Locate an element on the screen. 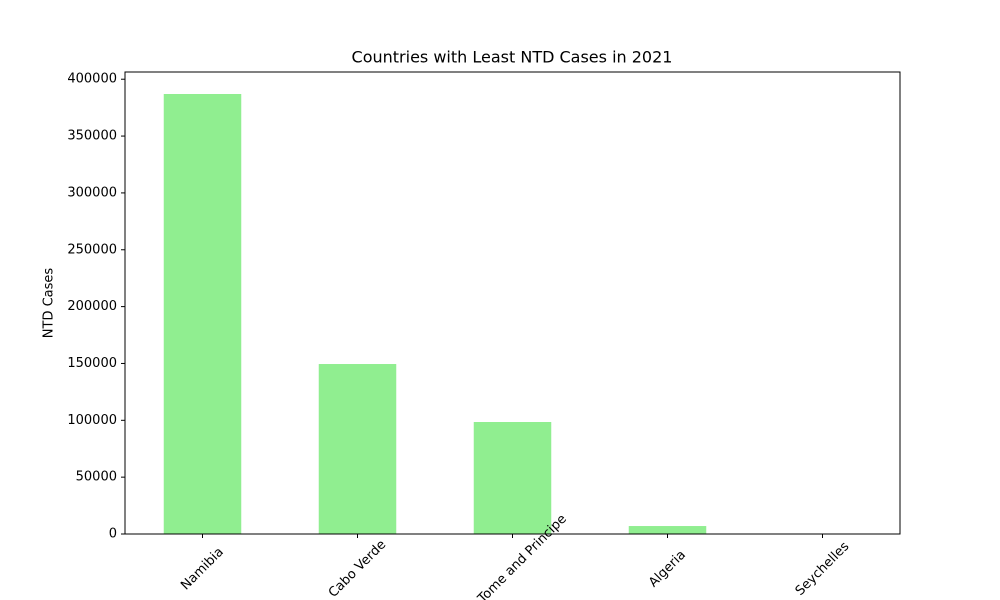 The height and width of the screenshot is (600, 1000). y-tick-label: 350000 is located at coordinates (92, 136).